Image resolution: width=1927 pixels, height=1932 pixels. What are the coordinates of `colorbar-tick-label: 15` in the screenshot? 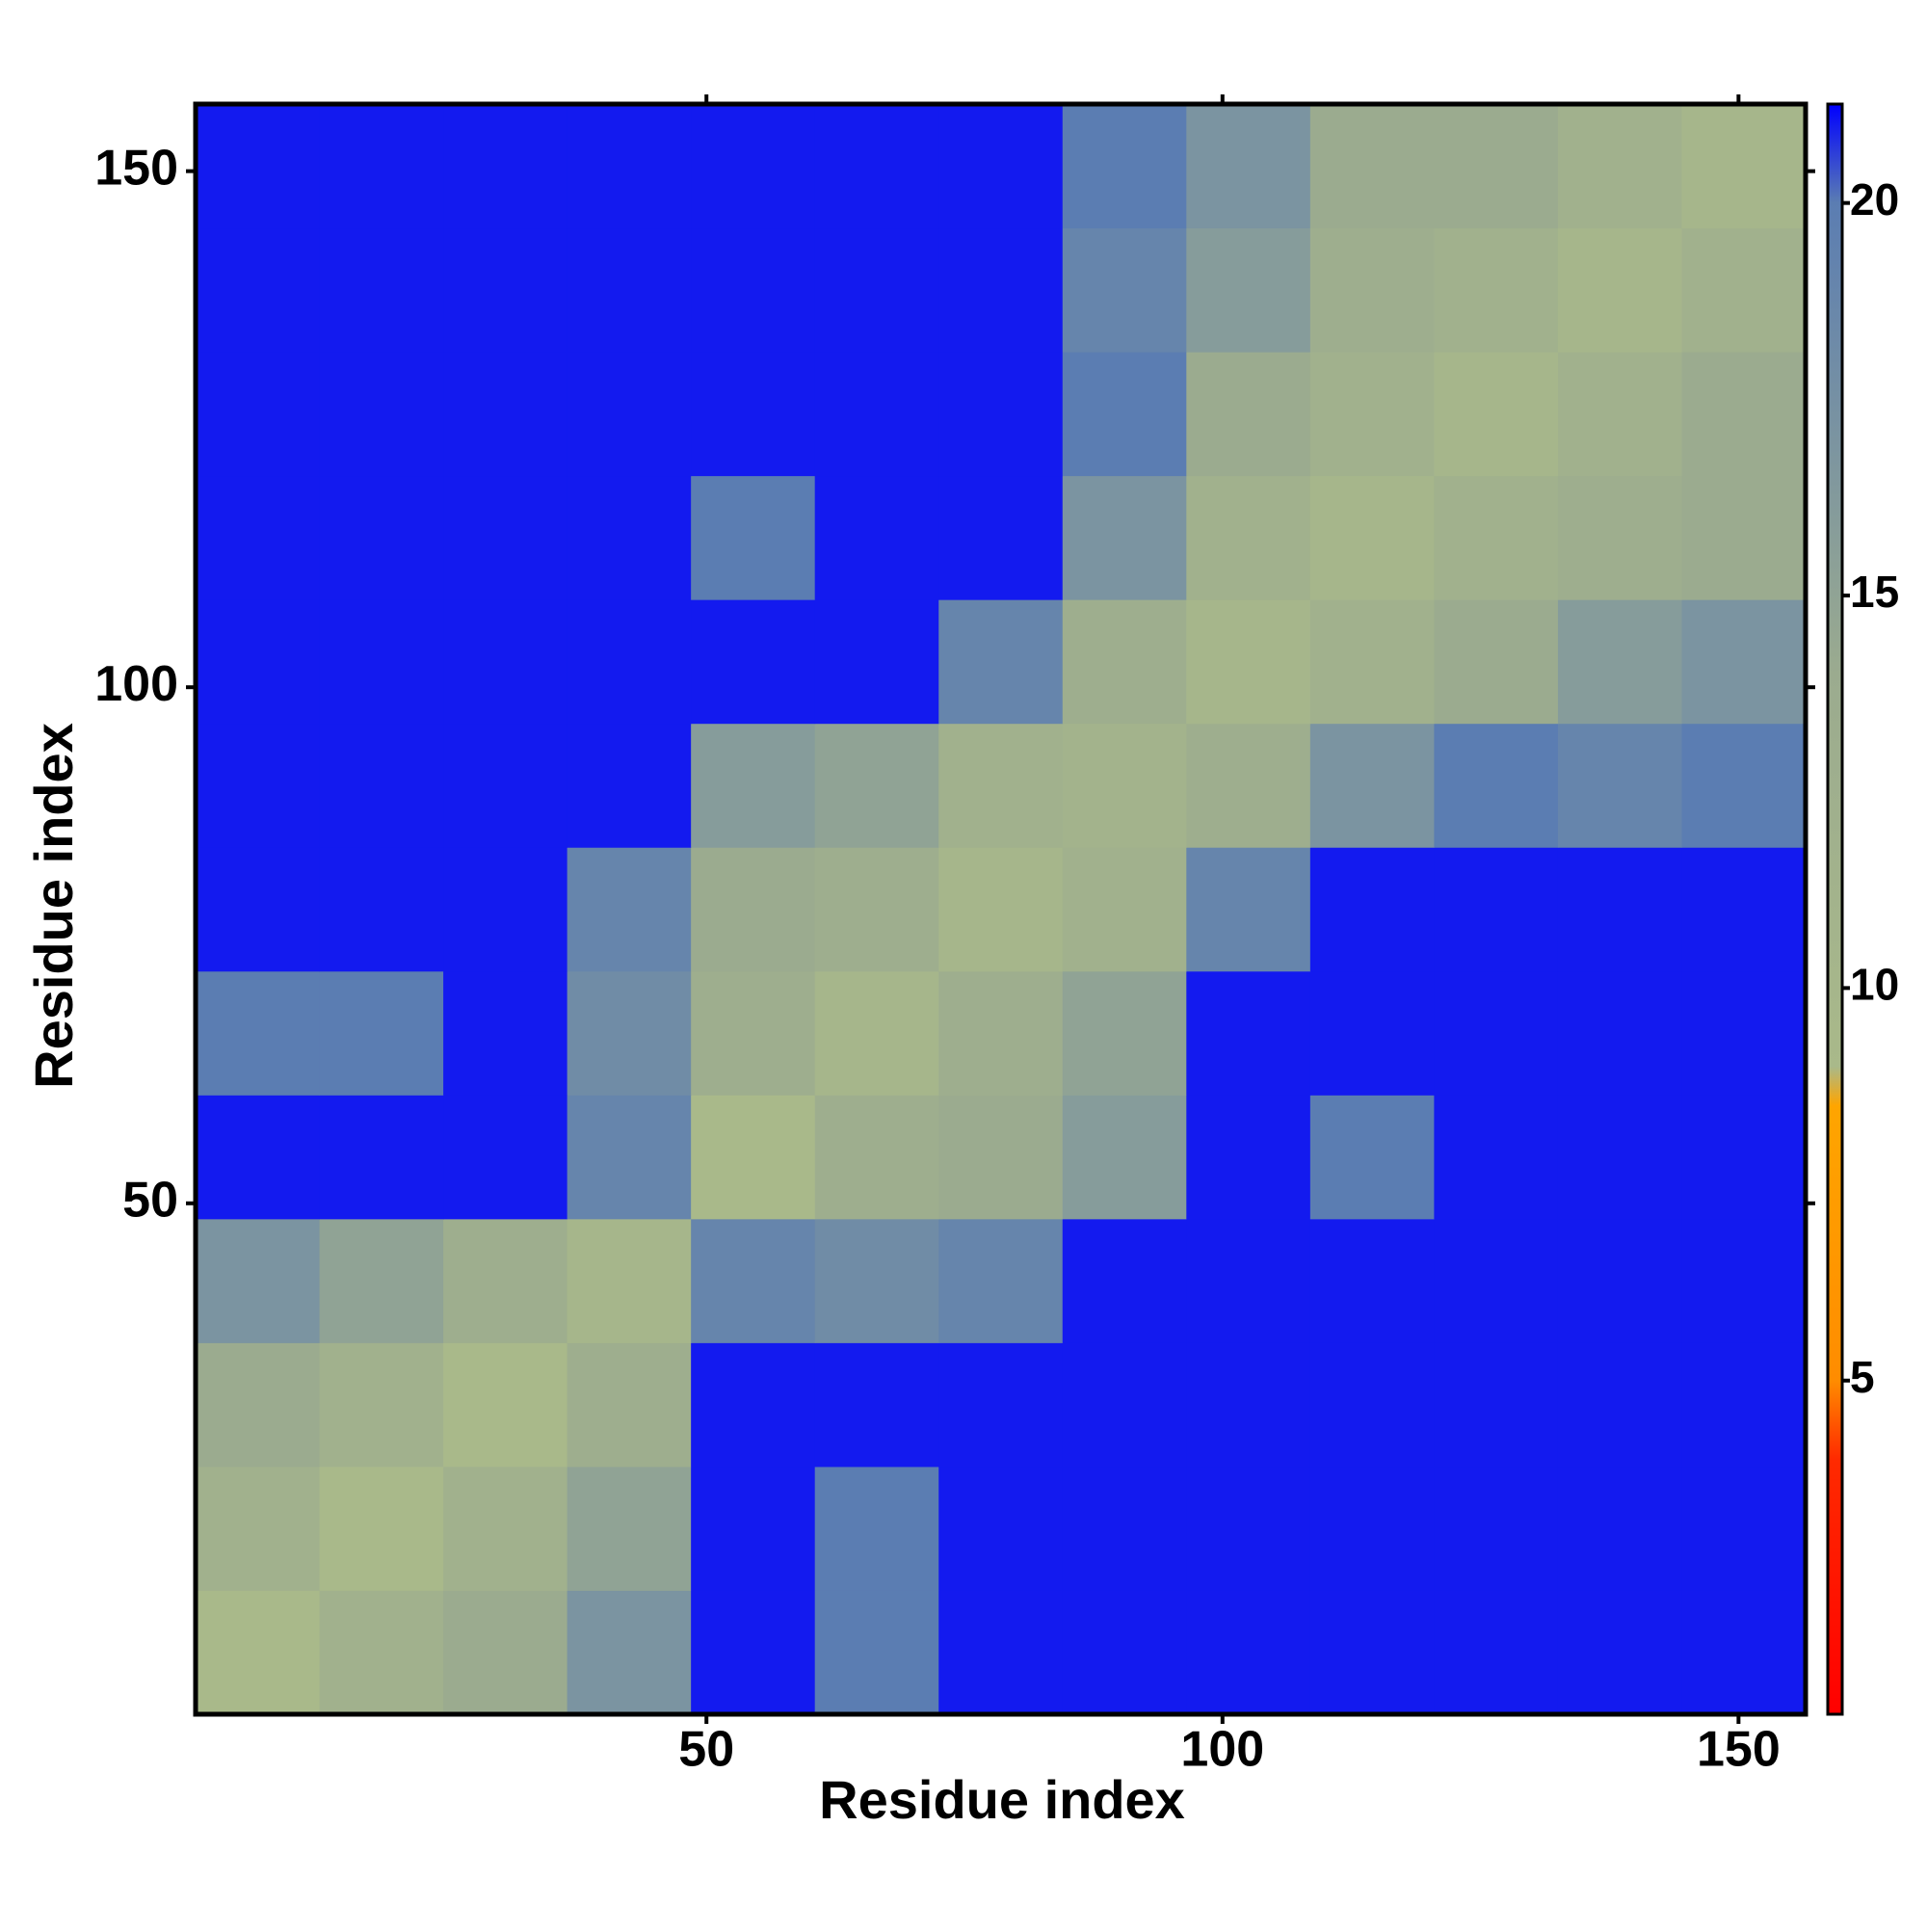 It's located at (1874, 592).